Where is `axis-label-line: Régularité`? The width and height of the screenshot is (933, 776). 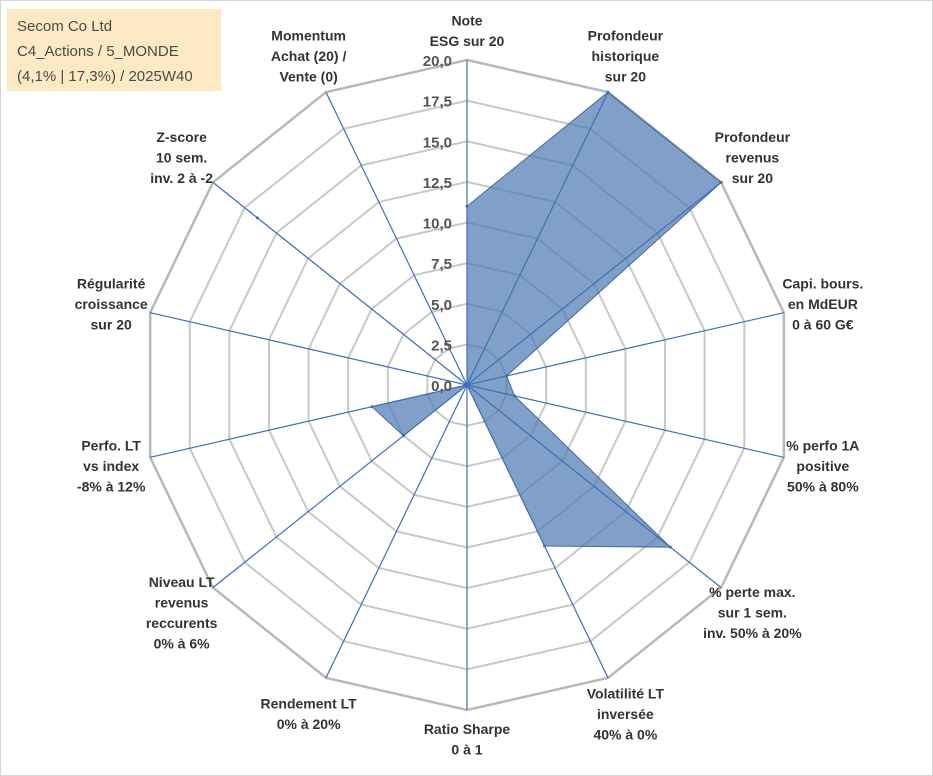
axis-label-line: Régularité is located at coordinates (111, 283).